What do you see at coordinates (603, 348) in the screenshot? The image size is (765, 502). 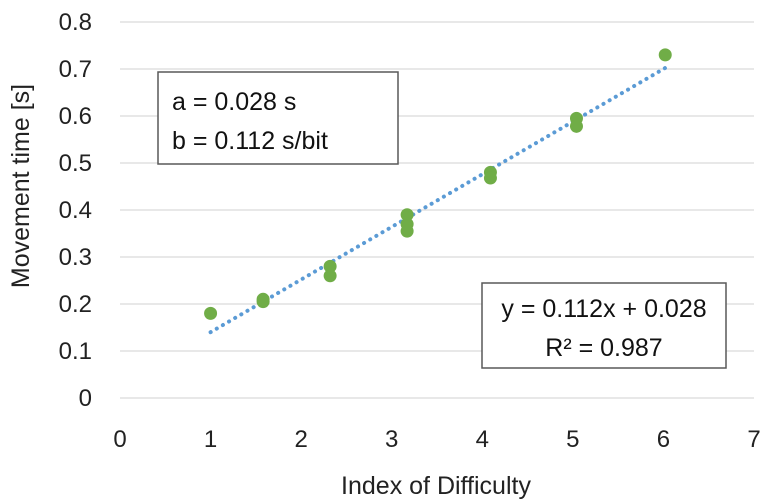 I see `r-squared-text: R² = 0.987` at bounding box center [603, 348].